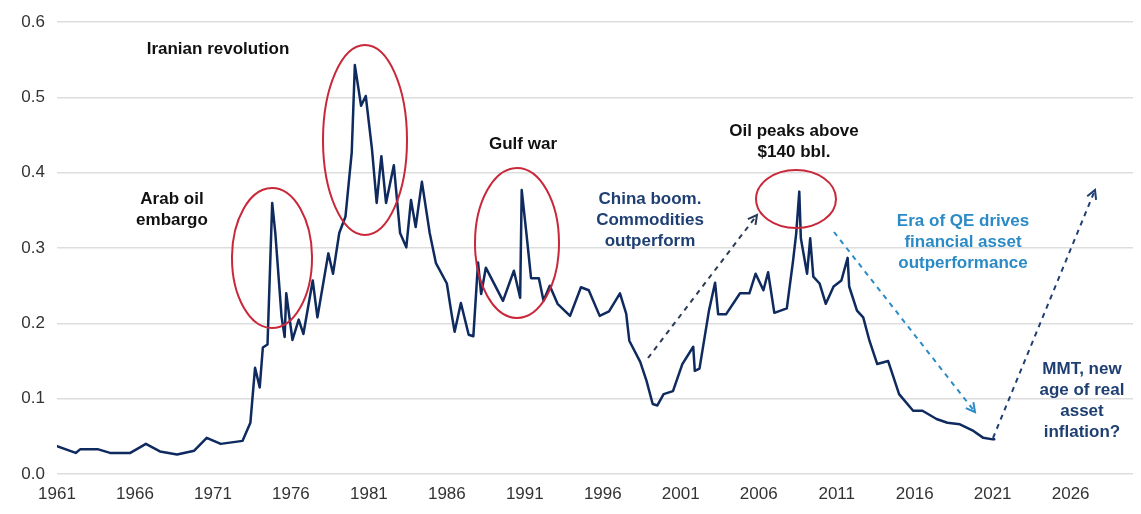  I want to click on x-tick-label: 1991, so click(524, 493).